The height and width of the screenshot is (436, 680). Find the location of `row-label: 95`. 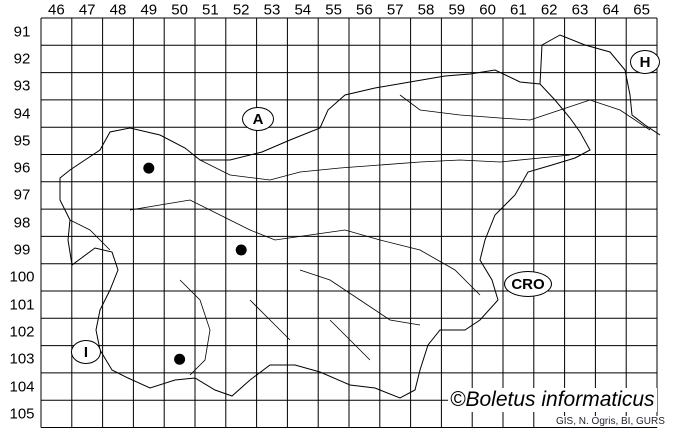

row-label: 95 is located at coordinates (22, 141).